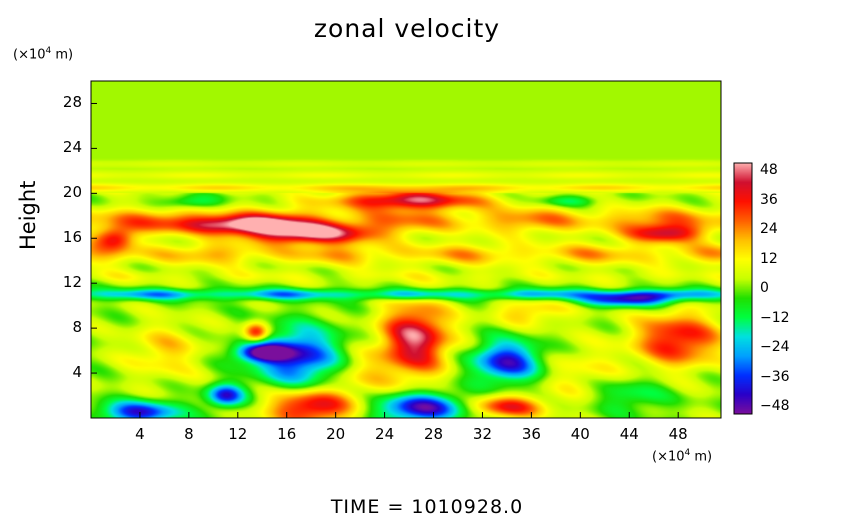 This screenshot has width=854, height=519. Describe the element at coordinates (743, 288) in the screenshot. I see `colorbar` at that location.